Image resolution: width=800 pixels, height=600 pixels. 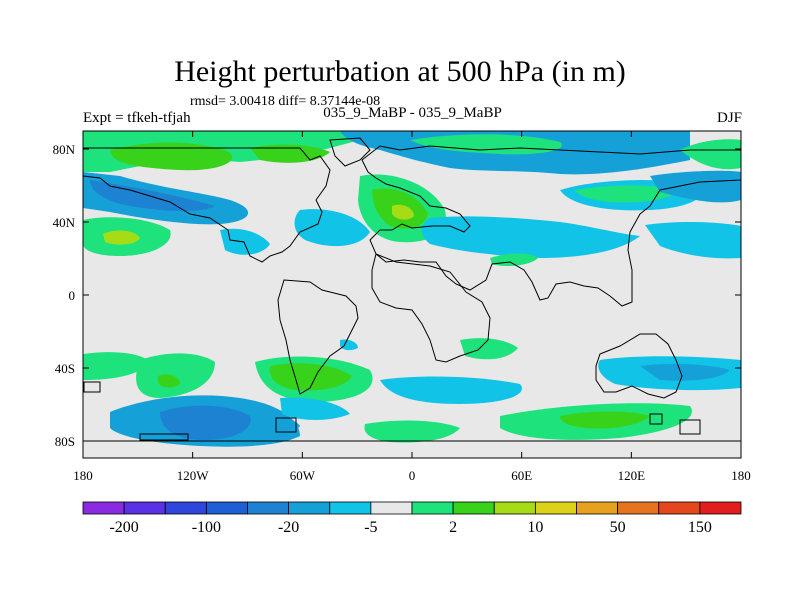 I want to click on colorbar-label: 50, so click(x=618, y=527).